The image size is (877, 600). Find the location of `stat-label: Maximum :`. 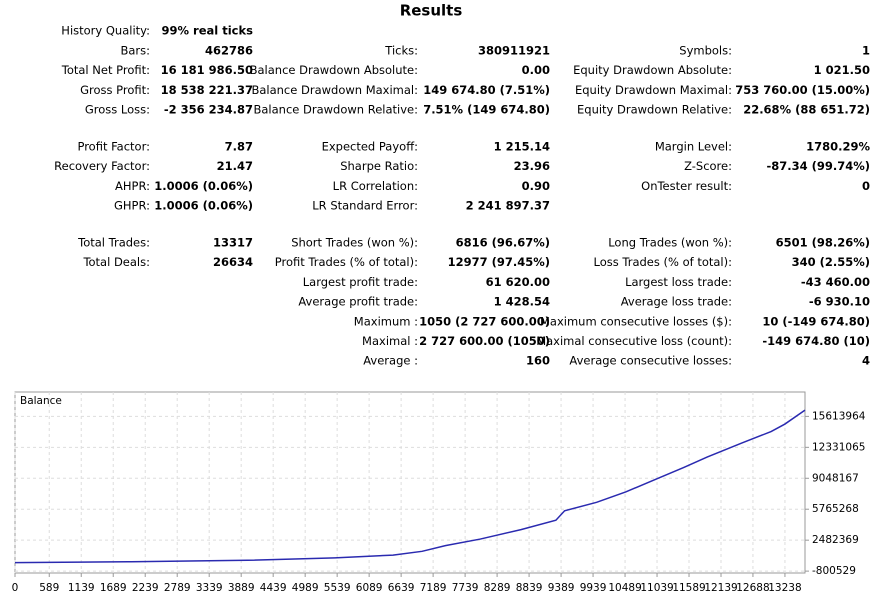

stat-label: Maximum : is located at coordinates (386, 321).